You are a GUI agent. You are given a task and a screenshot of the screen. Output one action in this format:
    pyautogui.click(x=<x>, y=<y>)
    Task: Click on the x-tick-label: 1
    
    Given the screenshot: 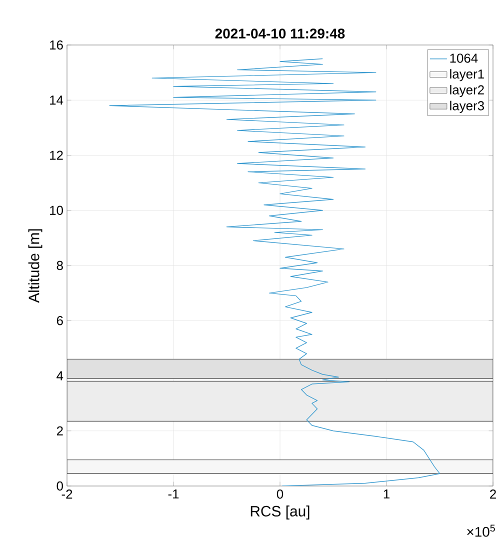 What is the action you would take?
    pyautogui.click(x=387, y=494)
    